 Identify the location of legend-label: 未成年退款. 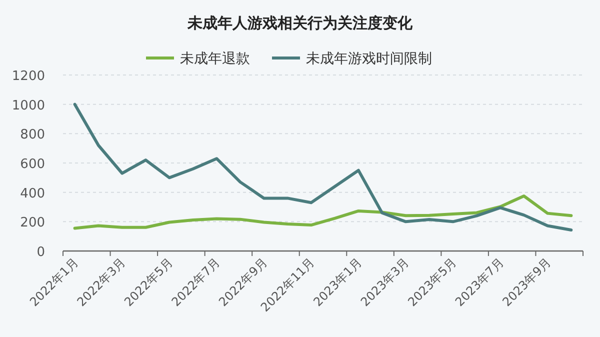
(215, 59).